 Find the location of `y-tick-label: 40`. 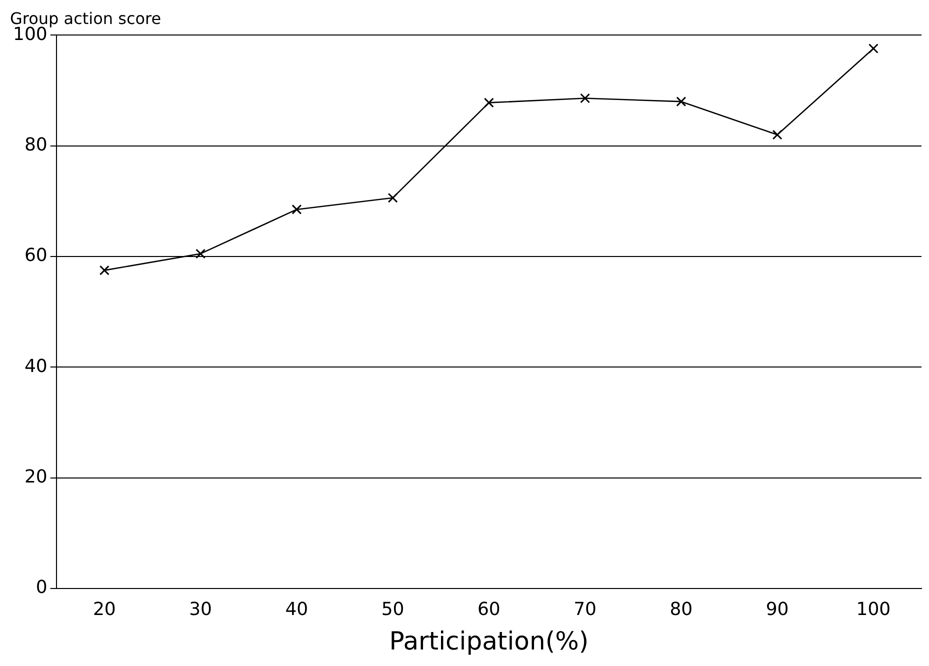

y-tick-label: 40 is located at coordinates (36, 366).